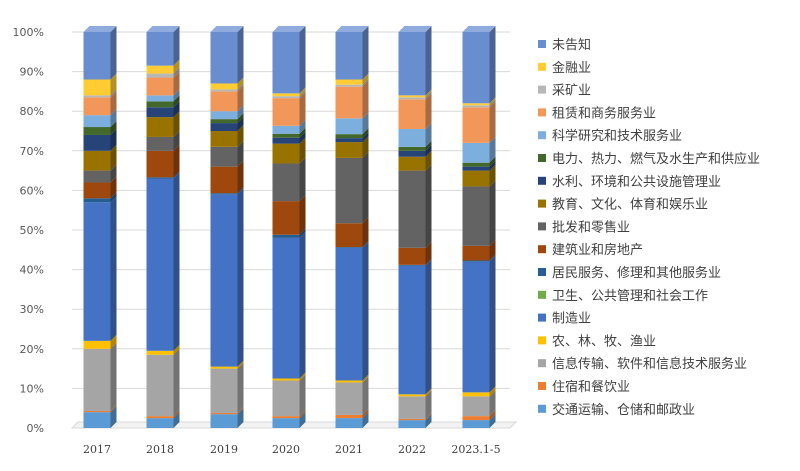 The width and height of the screenshot is (800, 471). Describe the element at coordinates (412, 449) in the screenshot. I see `x-tick-label: 2022` at that location.